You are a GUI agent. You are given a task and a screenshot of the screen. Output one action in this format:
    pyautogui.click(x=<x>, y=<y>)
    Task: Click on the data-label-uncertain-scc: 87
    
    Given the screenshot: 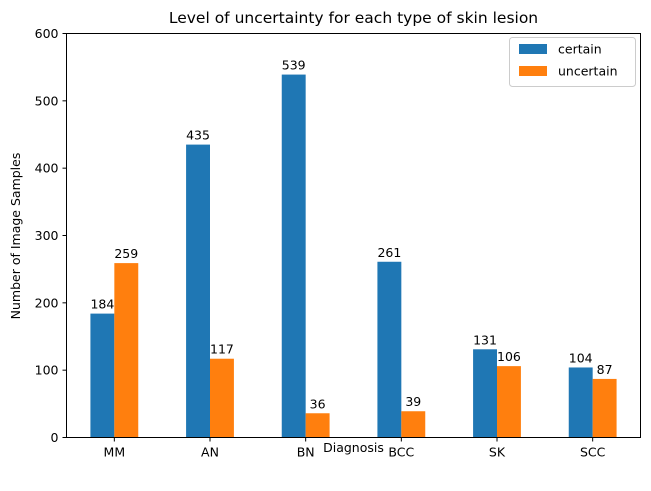 What is the action you would take?
    pyautogui.click(x=605, y=369)
    